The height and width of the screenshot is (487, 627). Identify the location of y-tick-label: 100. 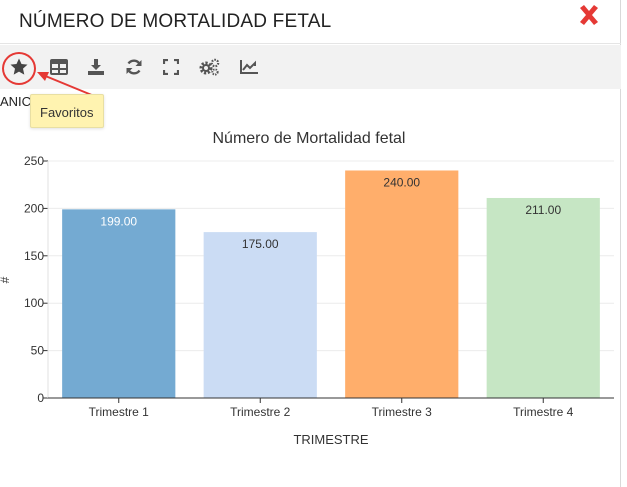
(34, 303).